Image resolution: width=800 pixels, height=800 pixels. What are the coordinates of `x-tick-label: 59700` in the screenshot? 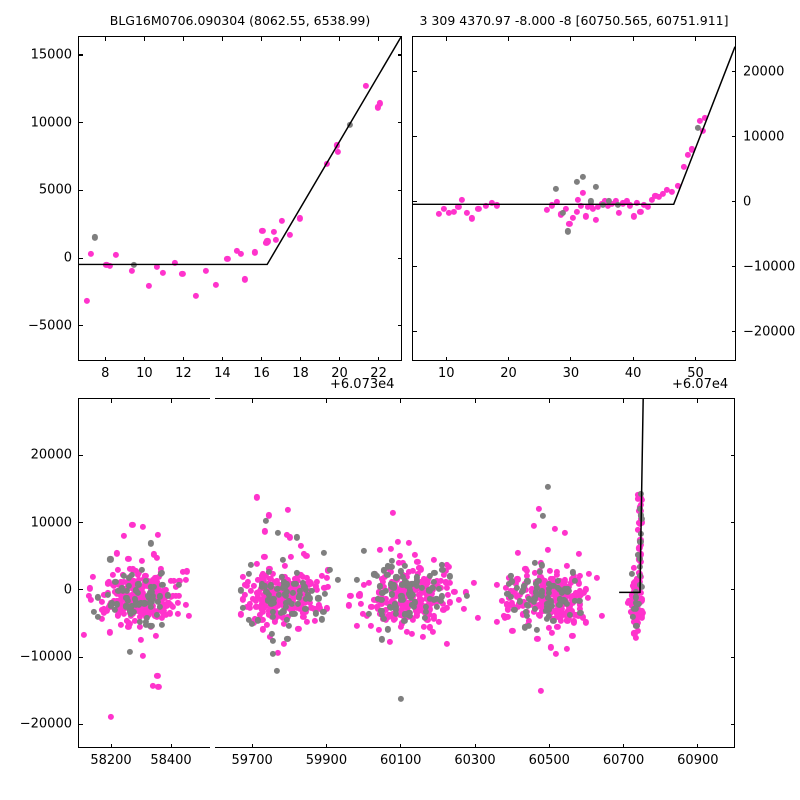 It's located at (252, 760).